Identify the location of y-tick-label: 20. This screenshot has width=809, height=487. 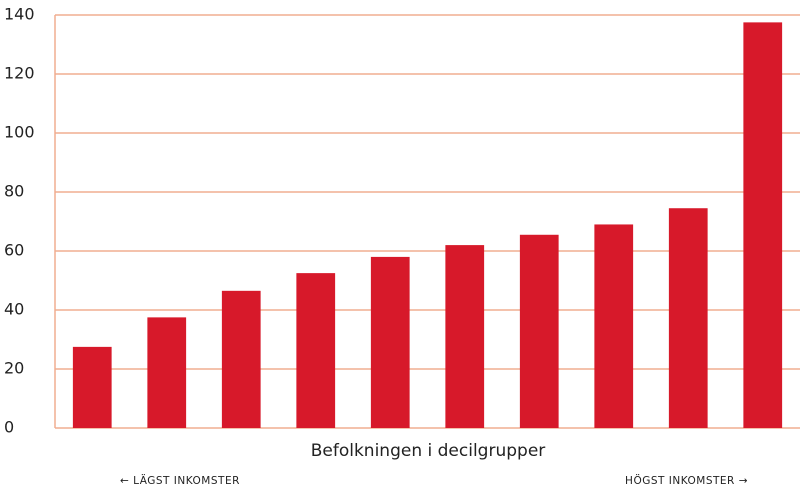
(14, 368).